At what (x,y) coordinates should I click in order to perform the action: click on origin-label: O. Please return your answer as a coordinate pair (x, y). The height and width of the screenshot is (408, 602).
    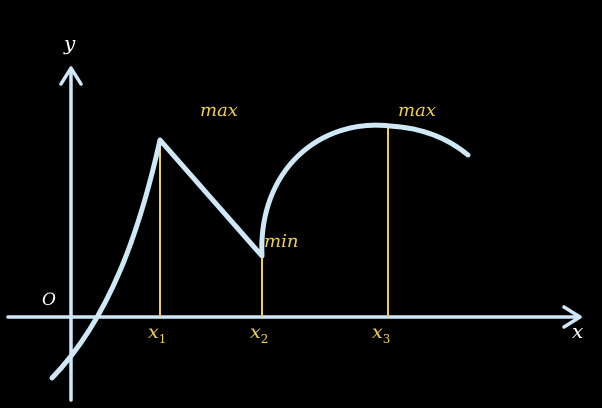
    Looking at the image, I should click on (49, 300).